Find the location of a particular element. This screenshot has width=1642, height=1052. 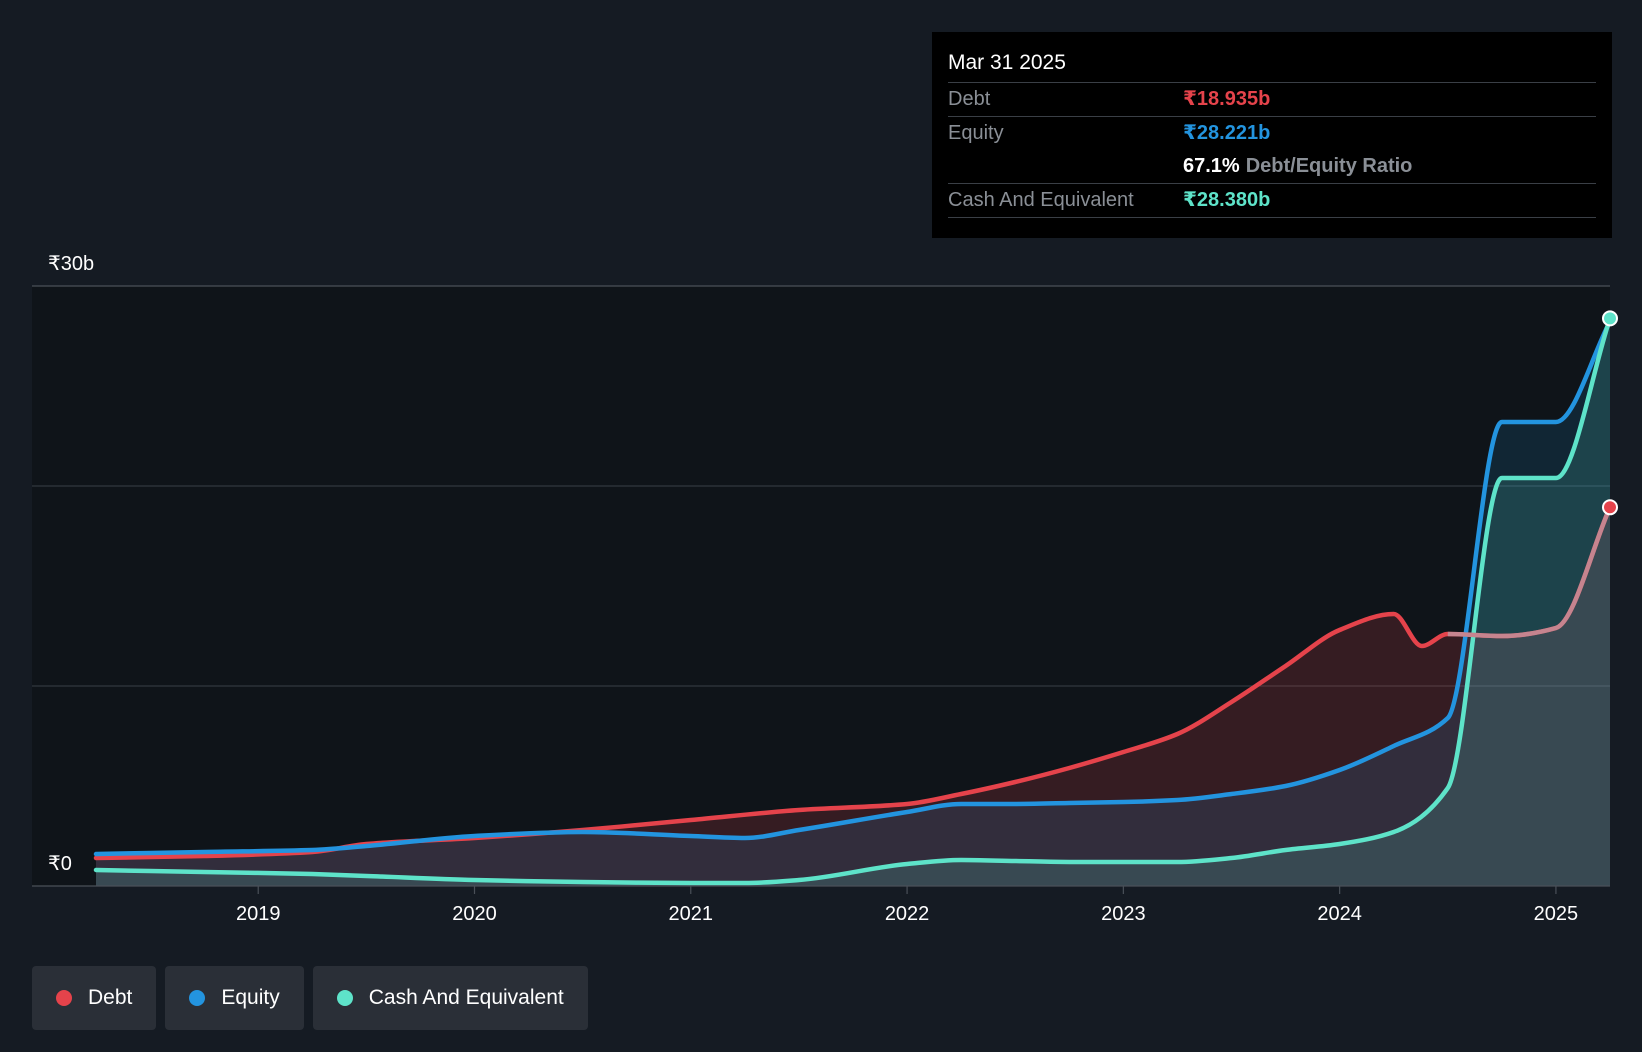

x-axis: 2019 2020 2021 2022 2023 2024 2025 is located at coordinates (821, 905).